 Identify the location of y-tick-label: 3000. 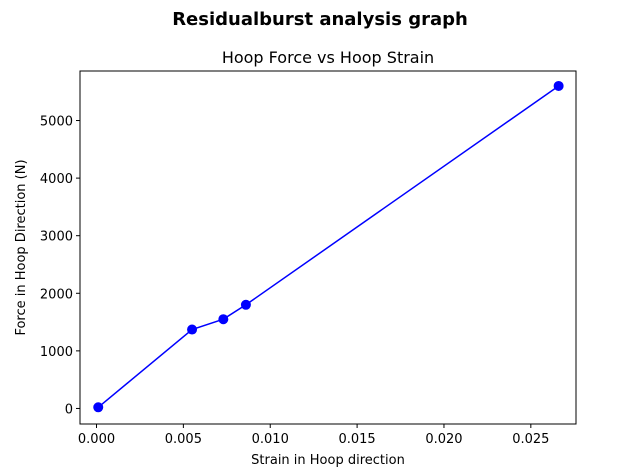
(56, 237).